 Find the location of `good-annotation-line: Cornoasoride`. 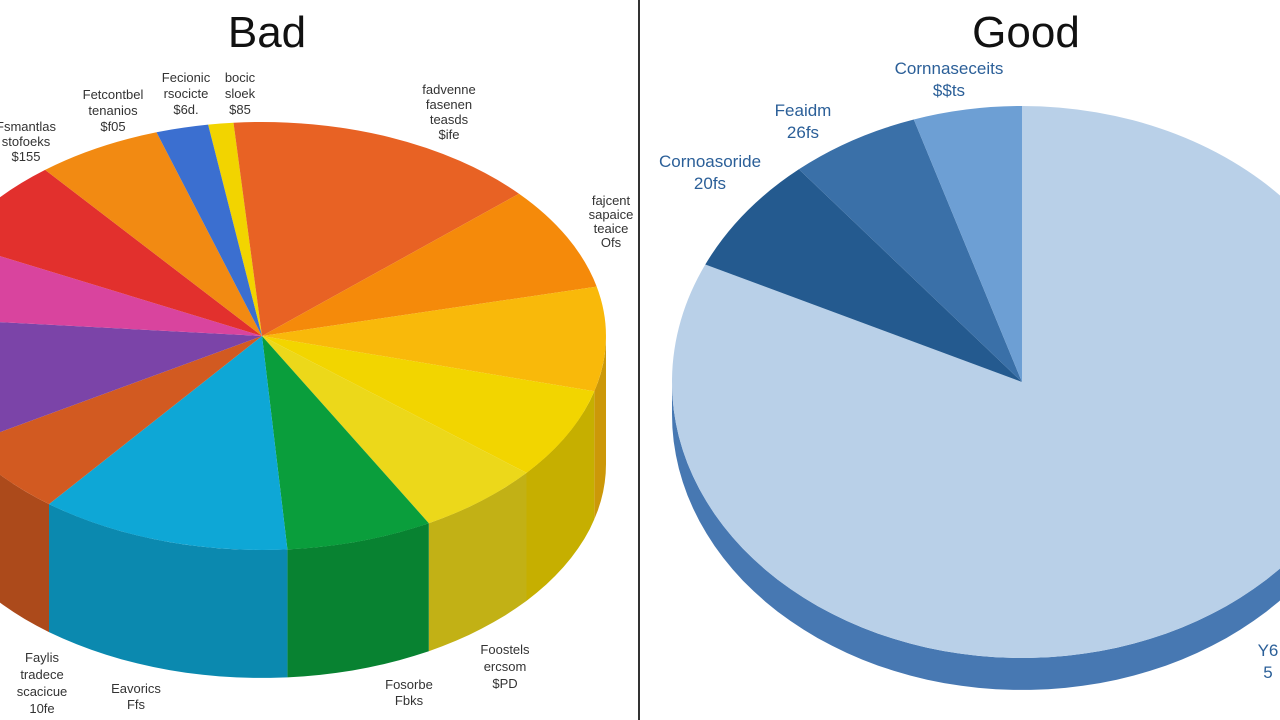

good-annotation-line: Cornoasoride is located at coordinates (710, 161).